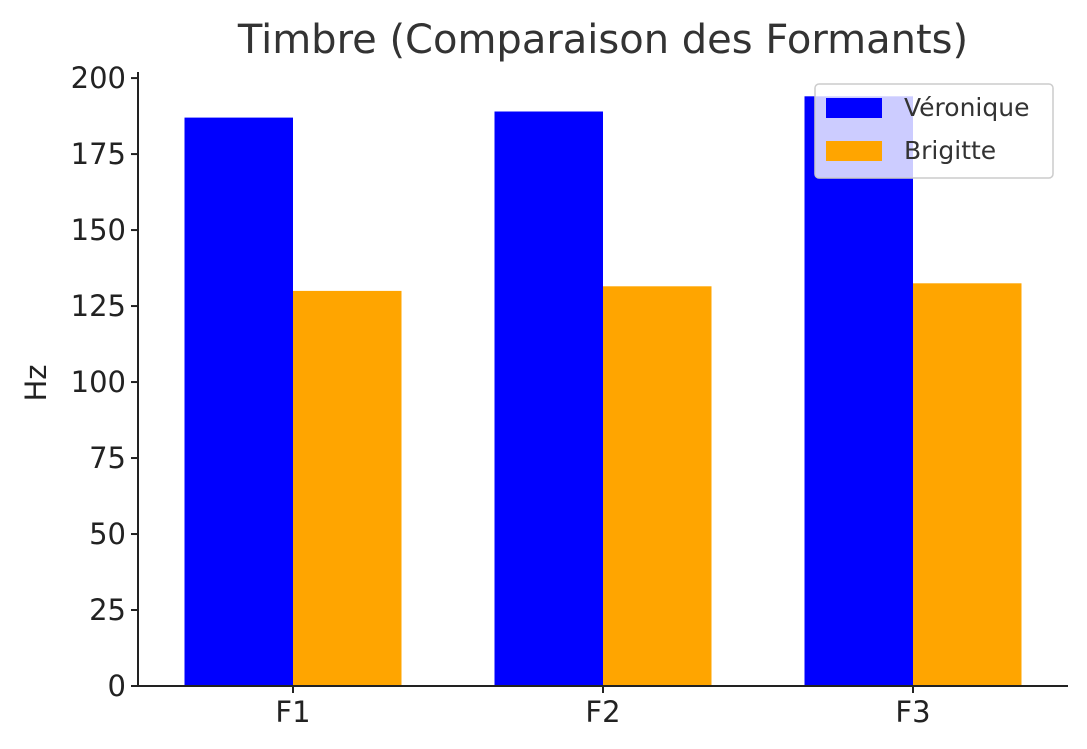  I want to click on y-tick-label: 125, so click(98, 306).